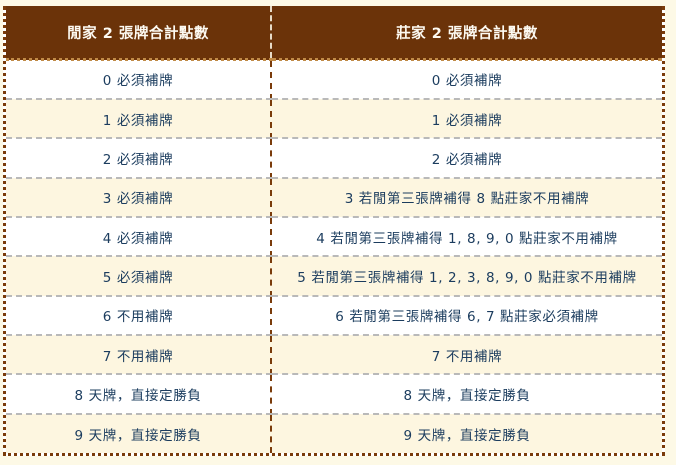 This screenshot has width=676, height=465. Describe the element at coordinates (139, 119) in the screenshot. I see `cell-player-total: 1 必須補牌` at that location.